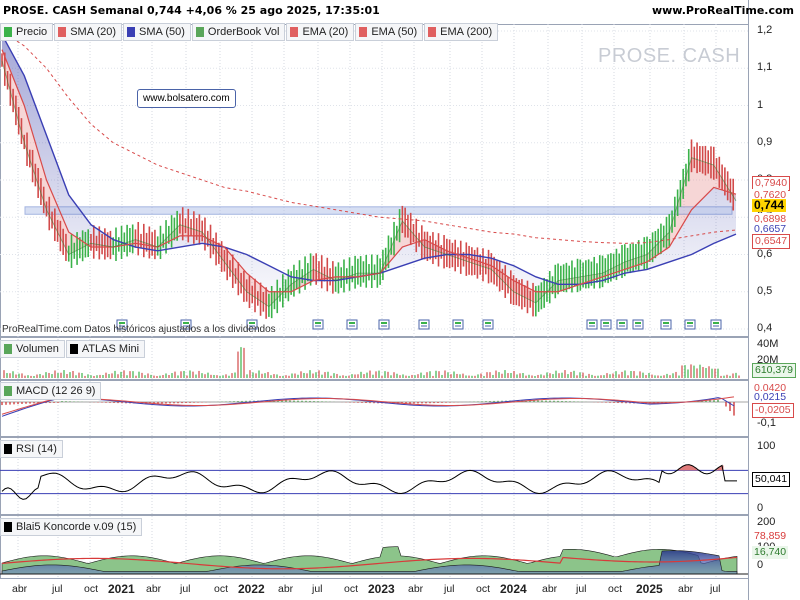 This screenshot has height=600, width=800. I want to click on price-legend-item: SMA (20), so click(88, 32).